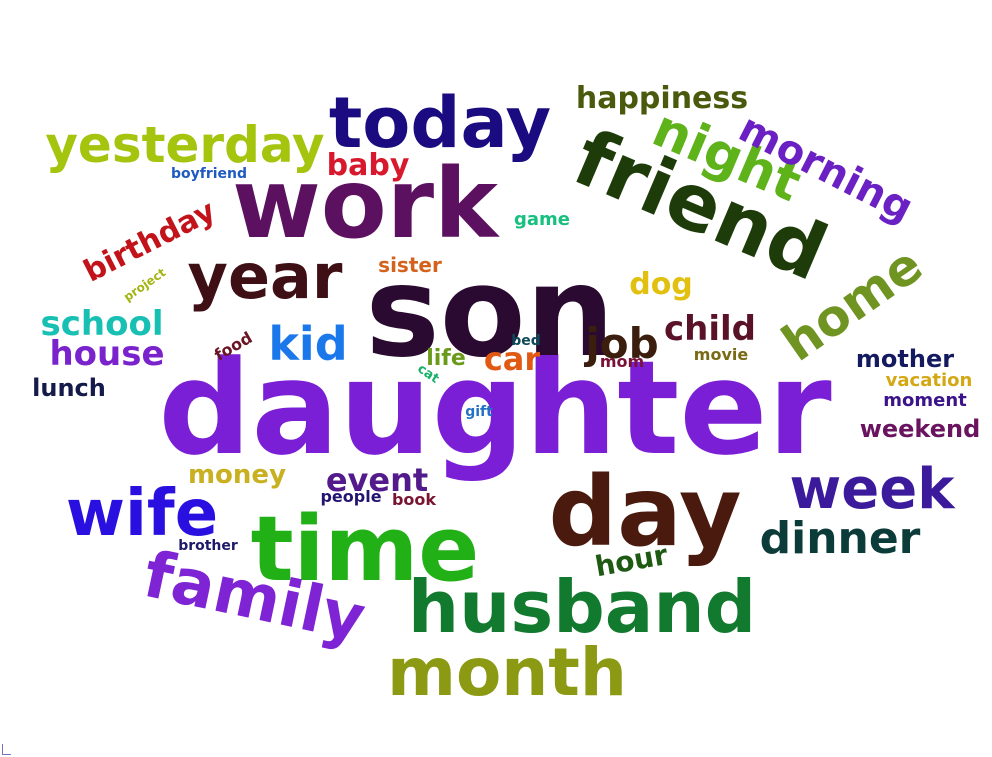 Image resolution: width=992 pixels, height=757 pixels. Describe the element at coordinates (661, 284) in the screenshot. I see `word-dog: dog` at that location.